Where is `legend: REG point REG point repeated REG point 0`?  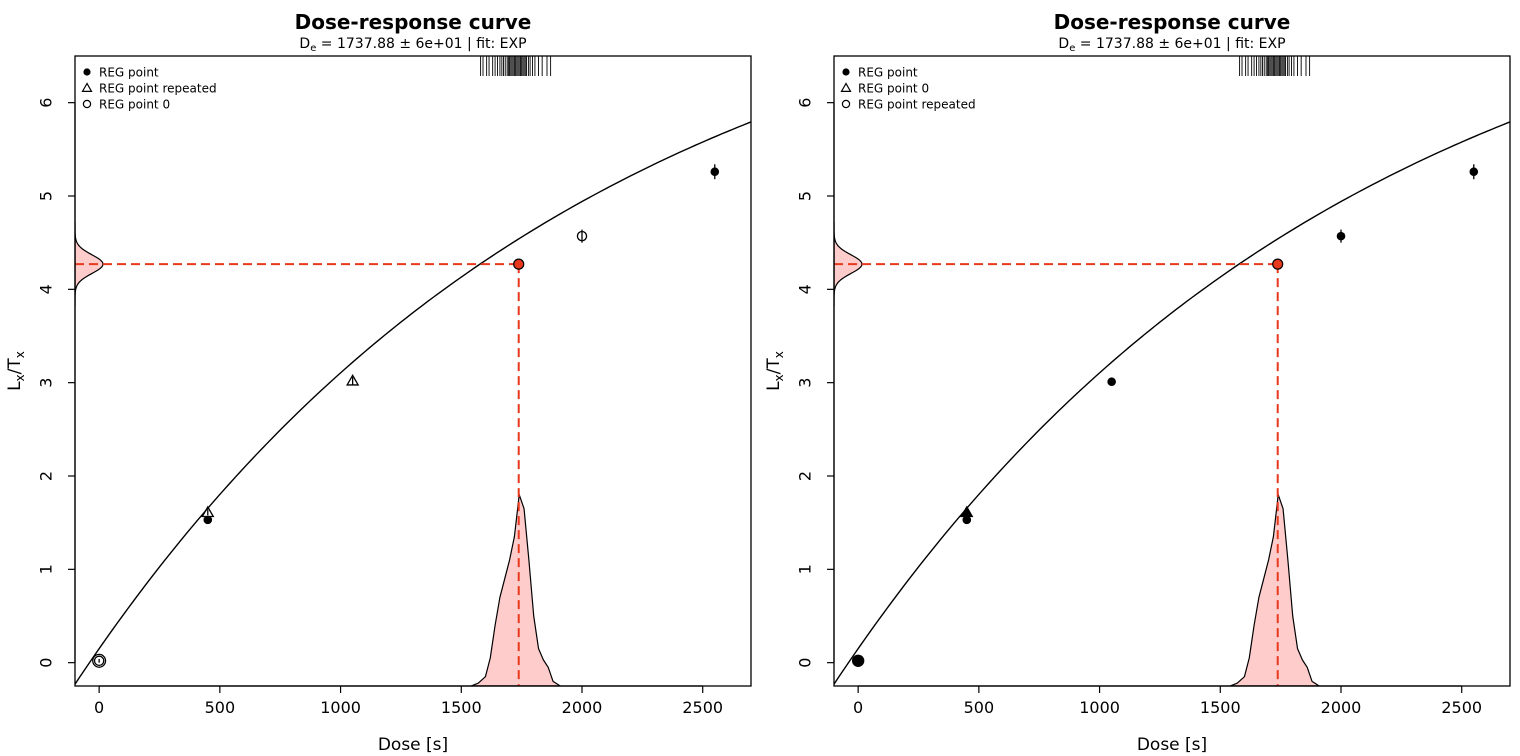 legend: REG point REG point repeated REG point 0 is located at coordinates (149, 89).